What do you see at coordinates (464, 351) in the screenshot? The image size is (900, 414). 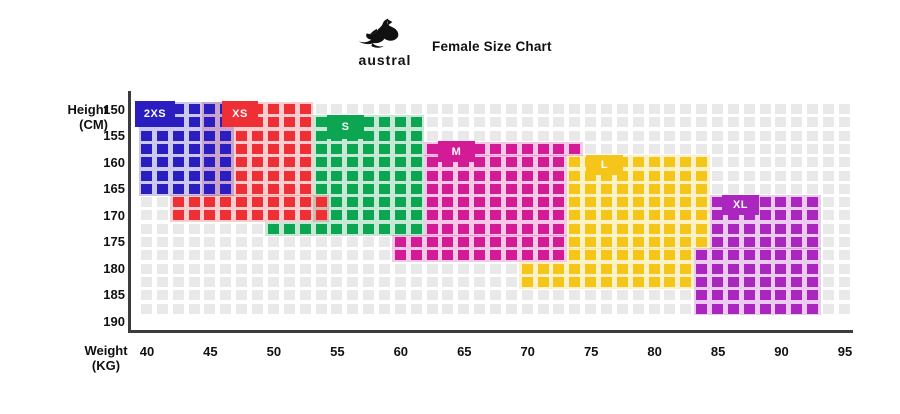 I see `x-tick-label: 65` at bounding box center [464, 351].